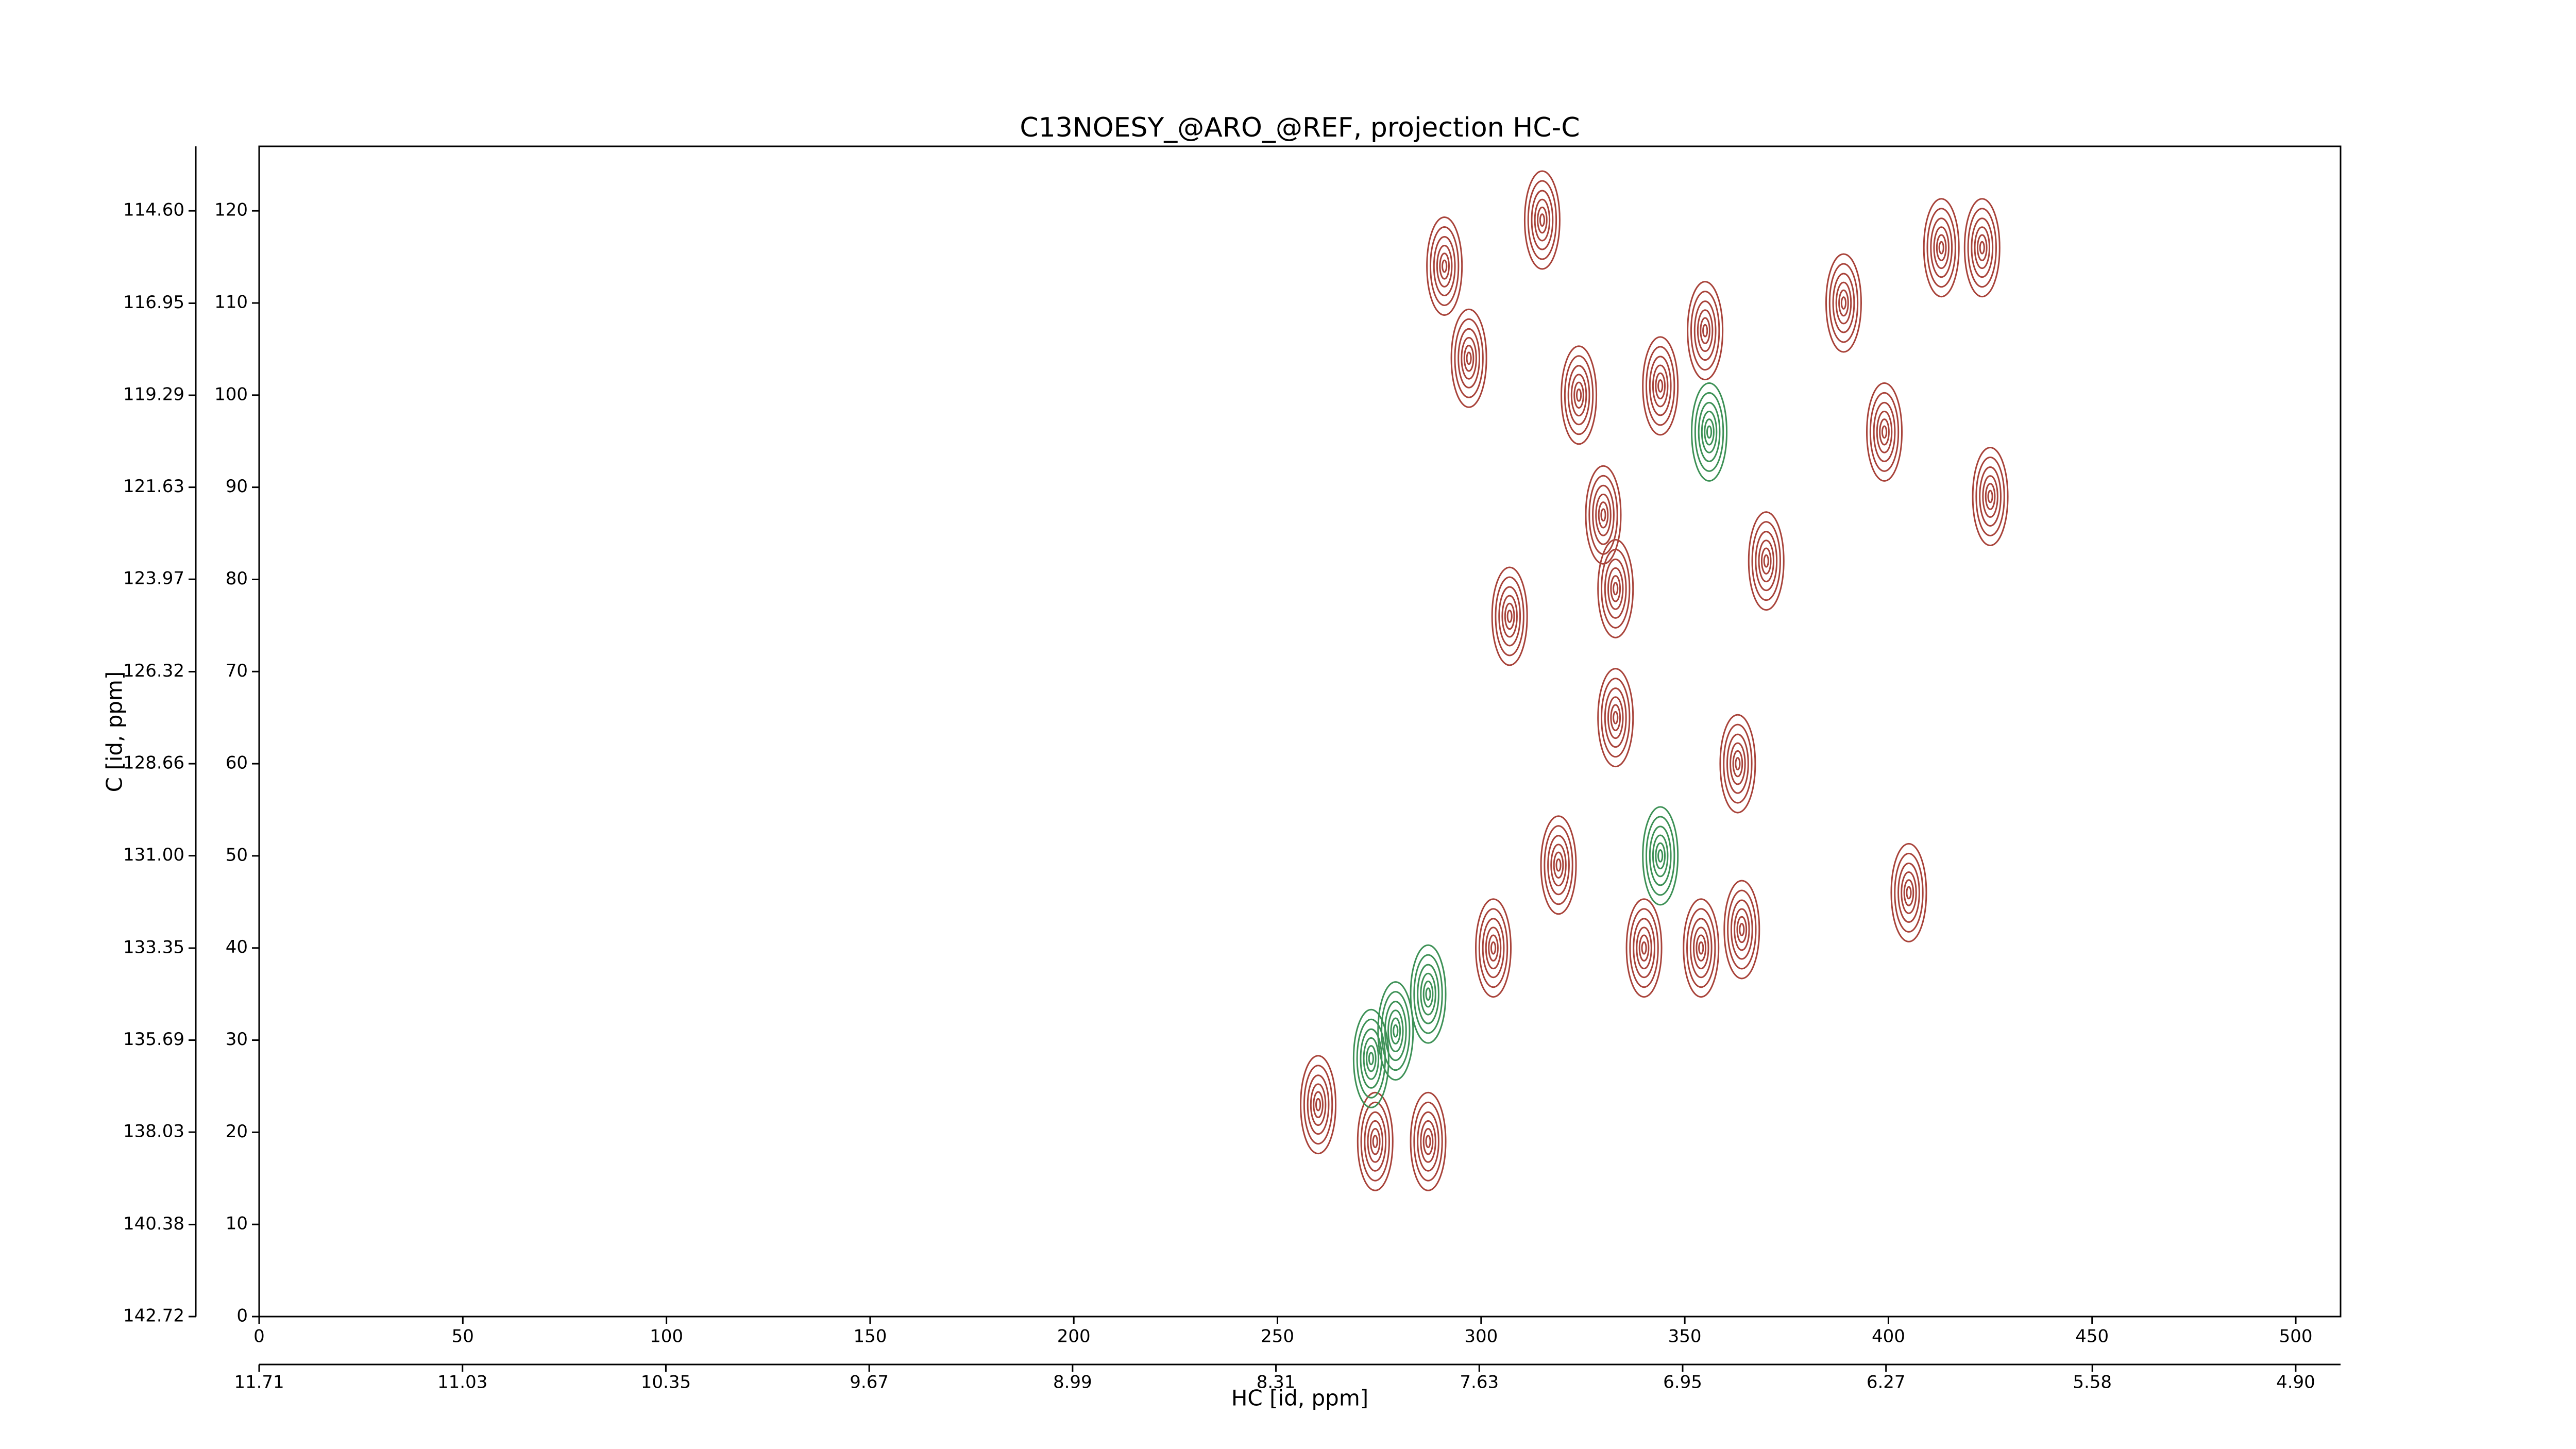  Describe the element at coordinates (1481, 1336) in the screenshot. I see `x-tick-label: 300` at that location.